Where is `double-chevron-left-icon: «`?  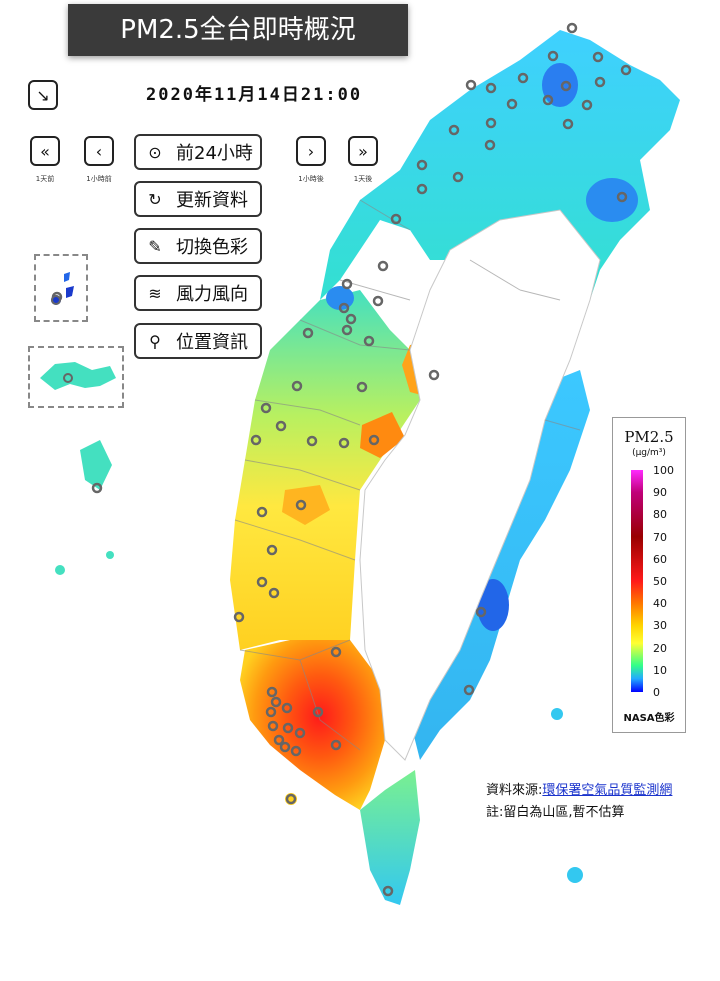
double-chevron-left-icon: « is located at coordinates (45, 151).